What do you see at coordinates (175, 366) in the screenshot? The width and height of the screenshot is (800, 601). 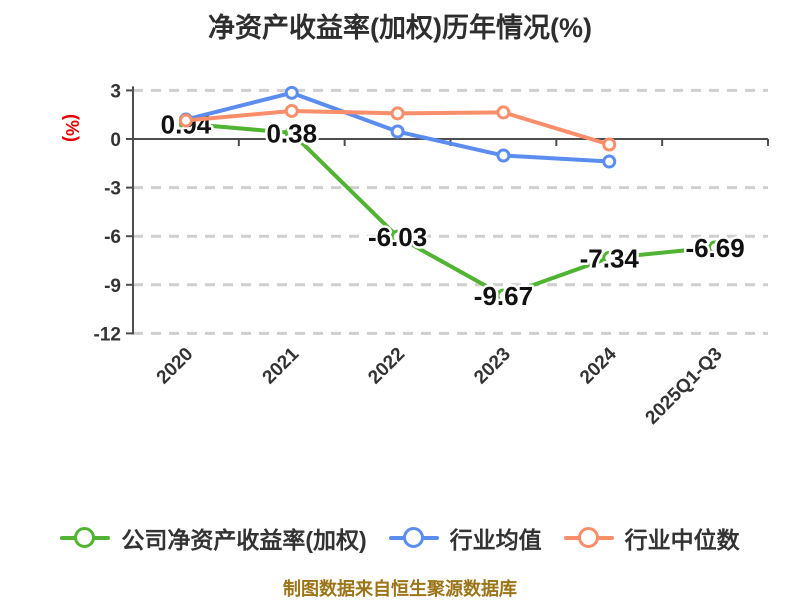 I see `x-tick-label: 2020` at bounding box center [175, 366].